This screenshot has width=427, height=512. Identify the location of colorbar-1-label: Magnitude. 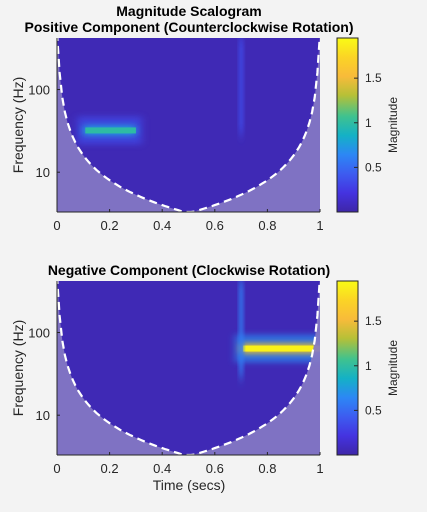
(393, 125).